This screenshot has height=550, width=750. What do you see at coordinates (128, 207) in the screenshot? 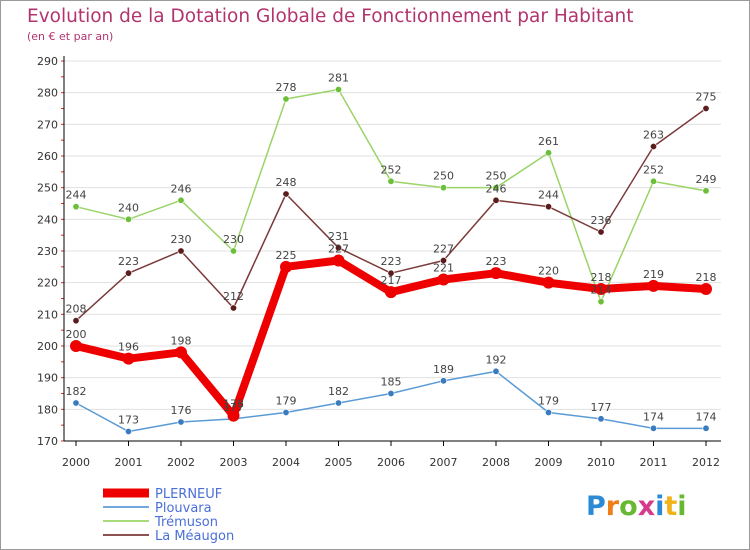
I see `data-label: 240` at bounding box center [128, 207].